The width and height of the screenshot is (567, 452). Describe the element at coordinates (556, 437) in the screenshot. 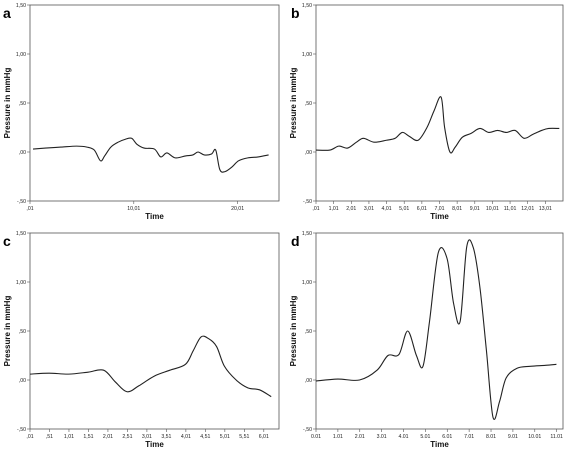

I see `x-tick-label: 11.01` at that location.